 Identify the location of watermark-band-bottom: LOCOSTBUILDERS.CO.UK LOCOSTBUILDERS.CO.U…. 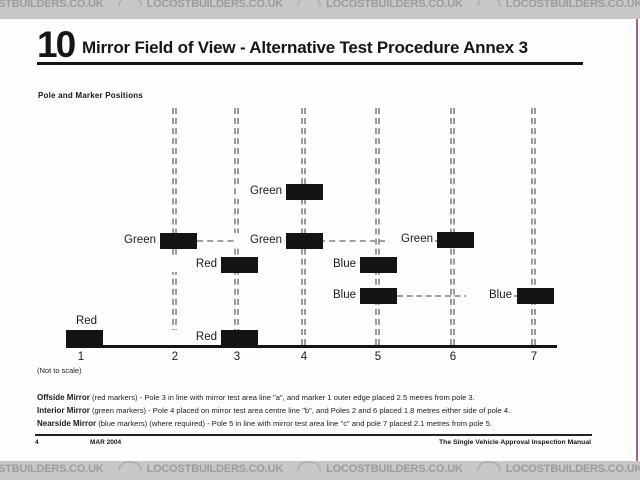
(320, 470).